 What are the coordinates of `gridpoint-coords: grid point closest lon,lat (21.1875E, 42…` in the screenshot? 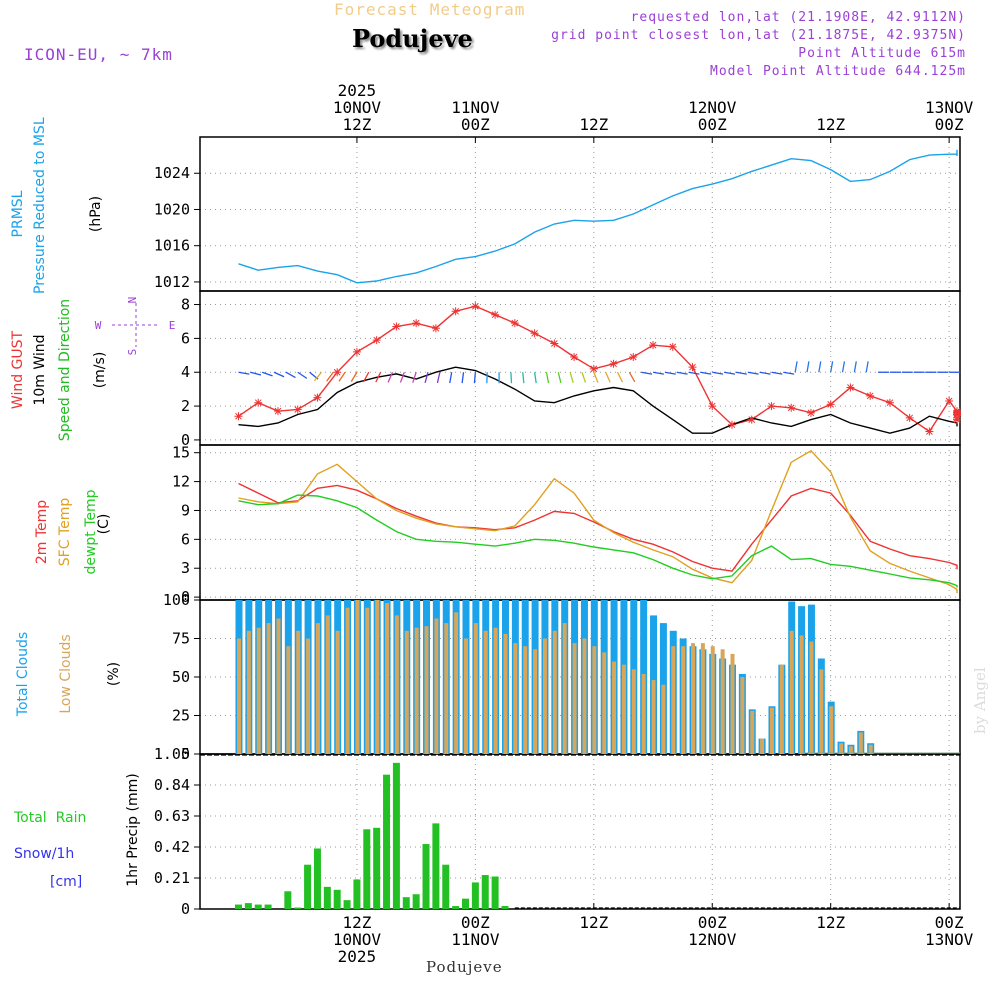 It's located at (758, 35).